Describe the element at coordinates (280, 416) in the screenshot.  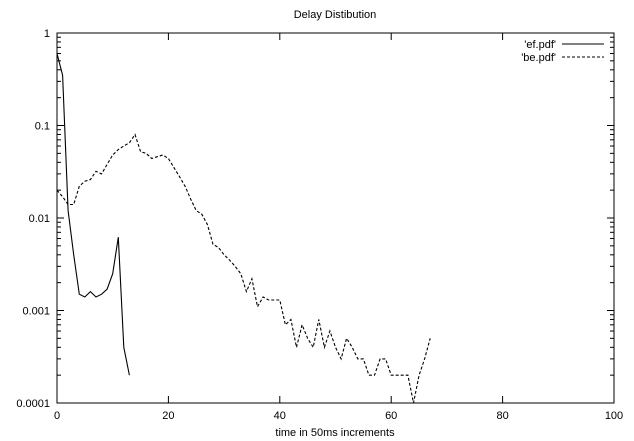
I see `x-tick-label: 40` at that location.